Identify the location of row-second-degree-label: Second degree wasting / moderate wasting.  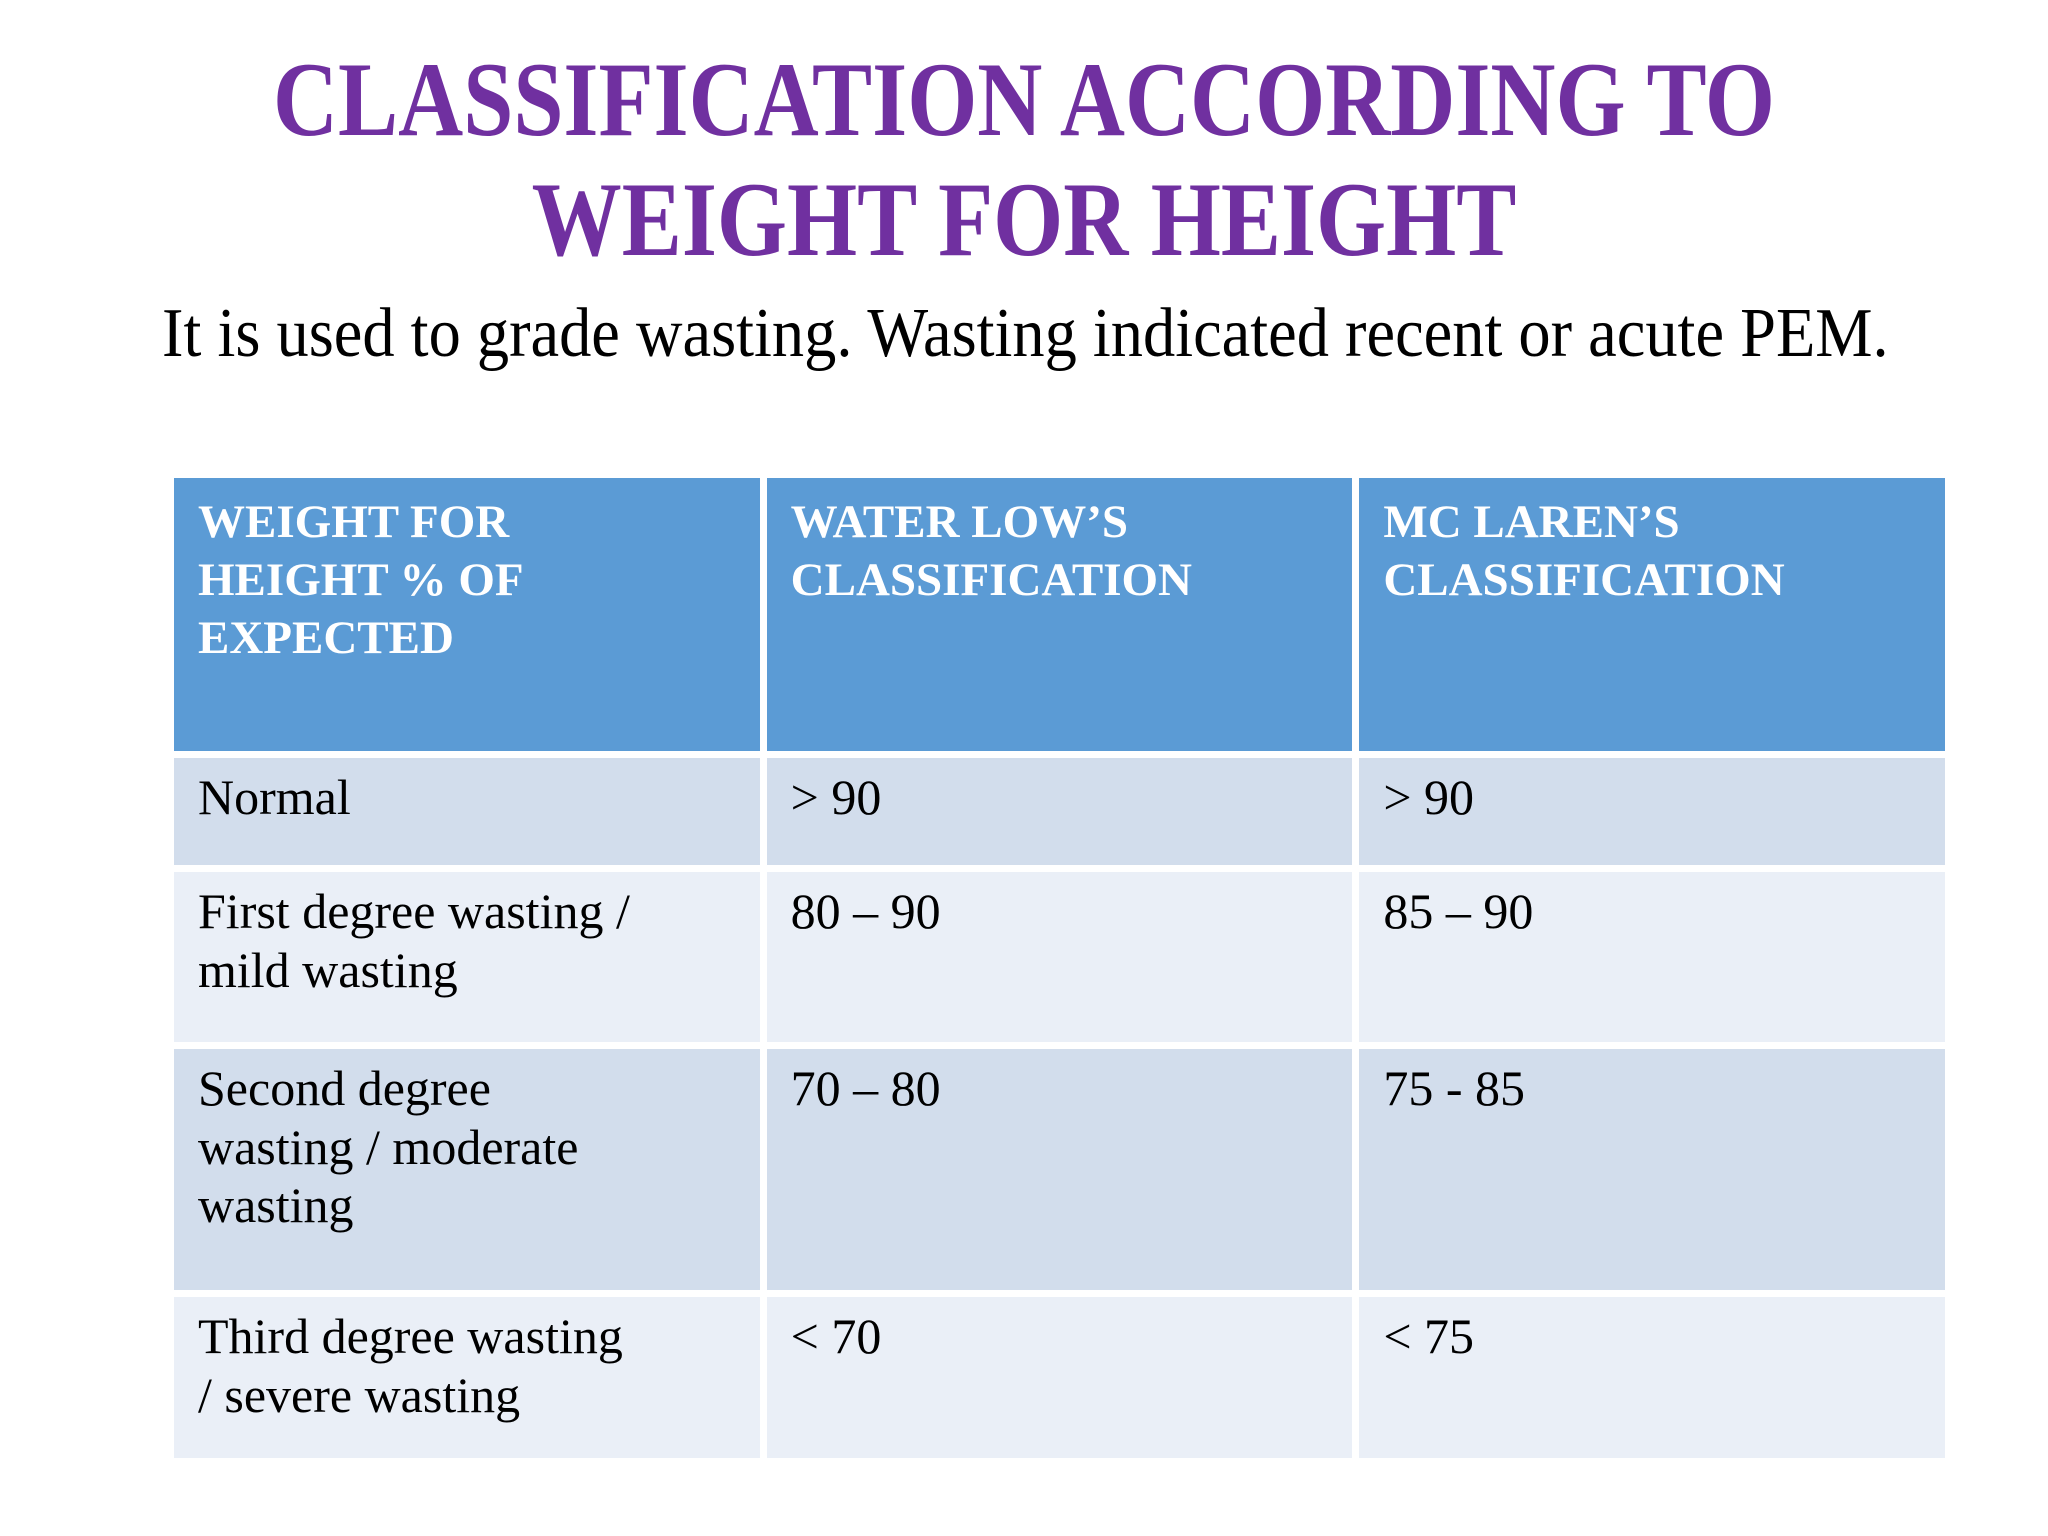
(467, 1169).